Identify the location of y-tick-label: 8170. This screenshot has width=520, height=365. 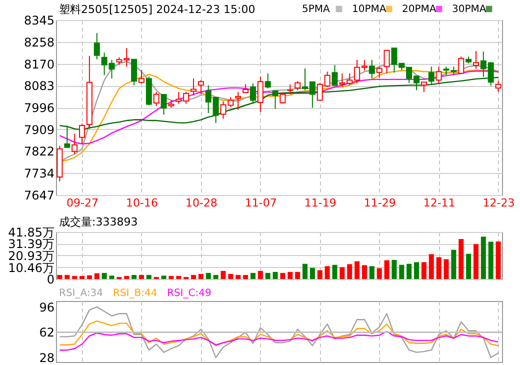
(39, 64).